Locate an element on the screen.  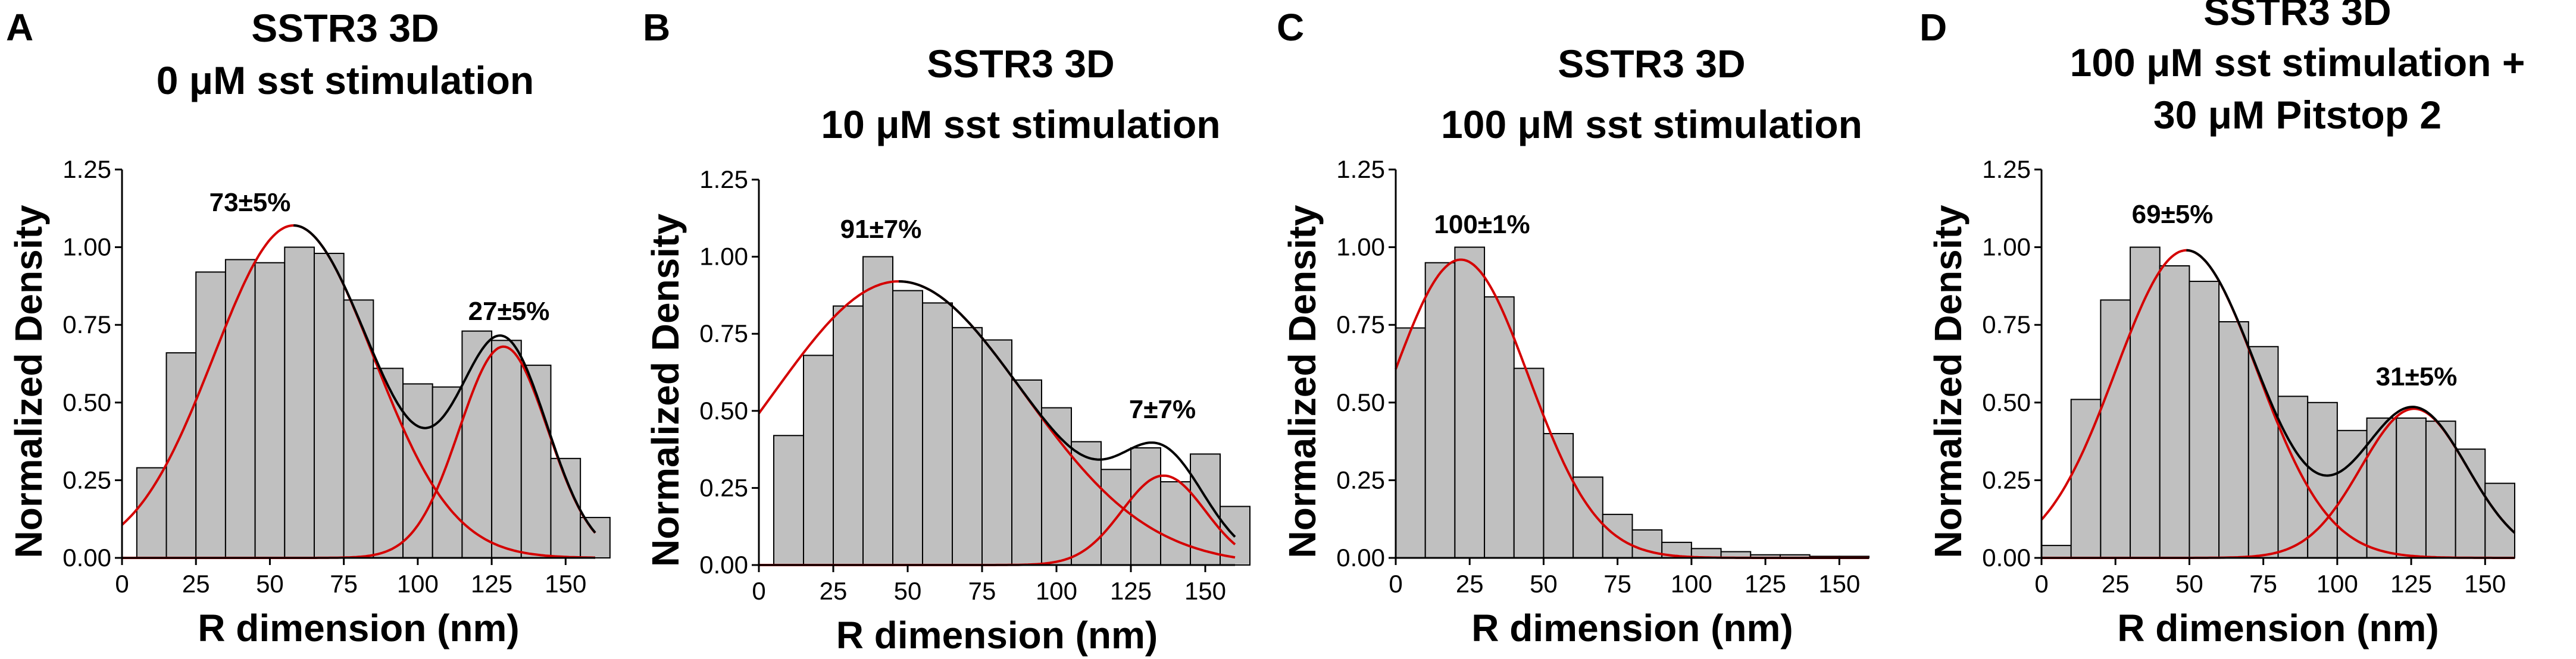
fit-percentage-label: 69±5% is located at coordinates (2173, 214).